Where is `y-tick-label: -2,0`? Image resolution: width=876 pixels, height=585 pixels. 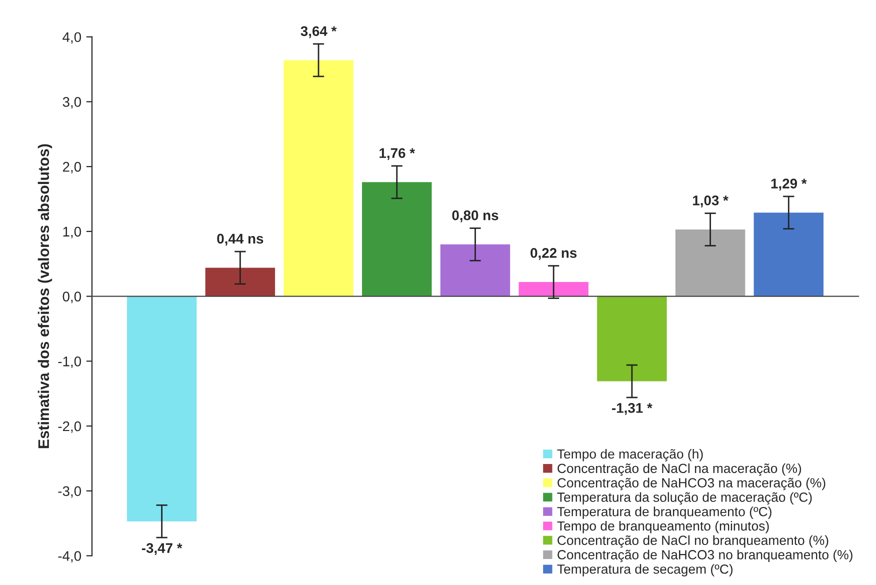 y-tick-label: -2,0 is located at coordinates (70, 427).